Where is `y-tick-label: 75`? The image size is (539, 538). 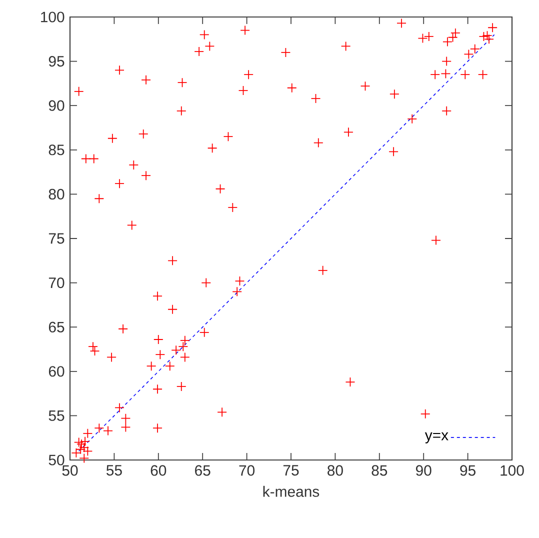 y-tick-label: 75 is located at coordinates (56, 238).